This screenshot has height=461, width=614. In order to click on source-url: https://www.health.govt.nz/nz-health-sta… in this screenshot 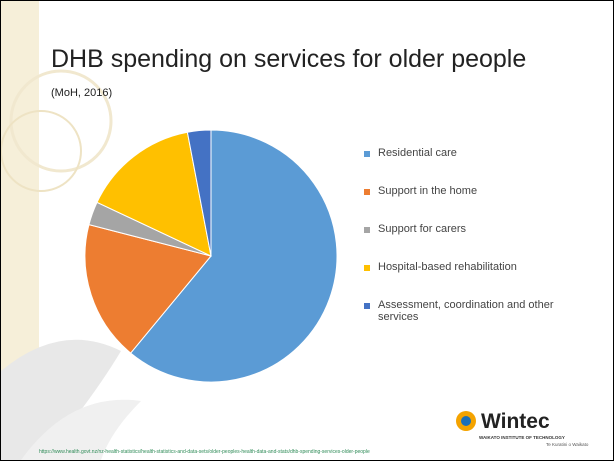, I will do `click(204, 452)`.